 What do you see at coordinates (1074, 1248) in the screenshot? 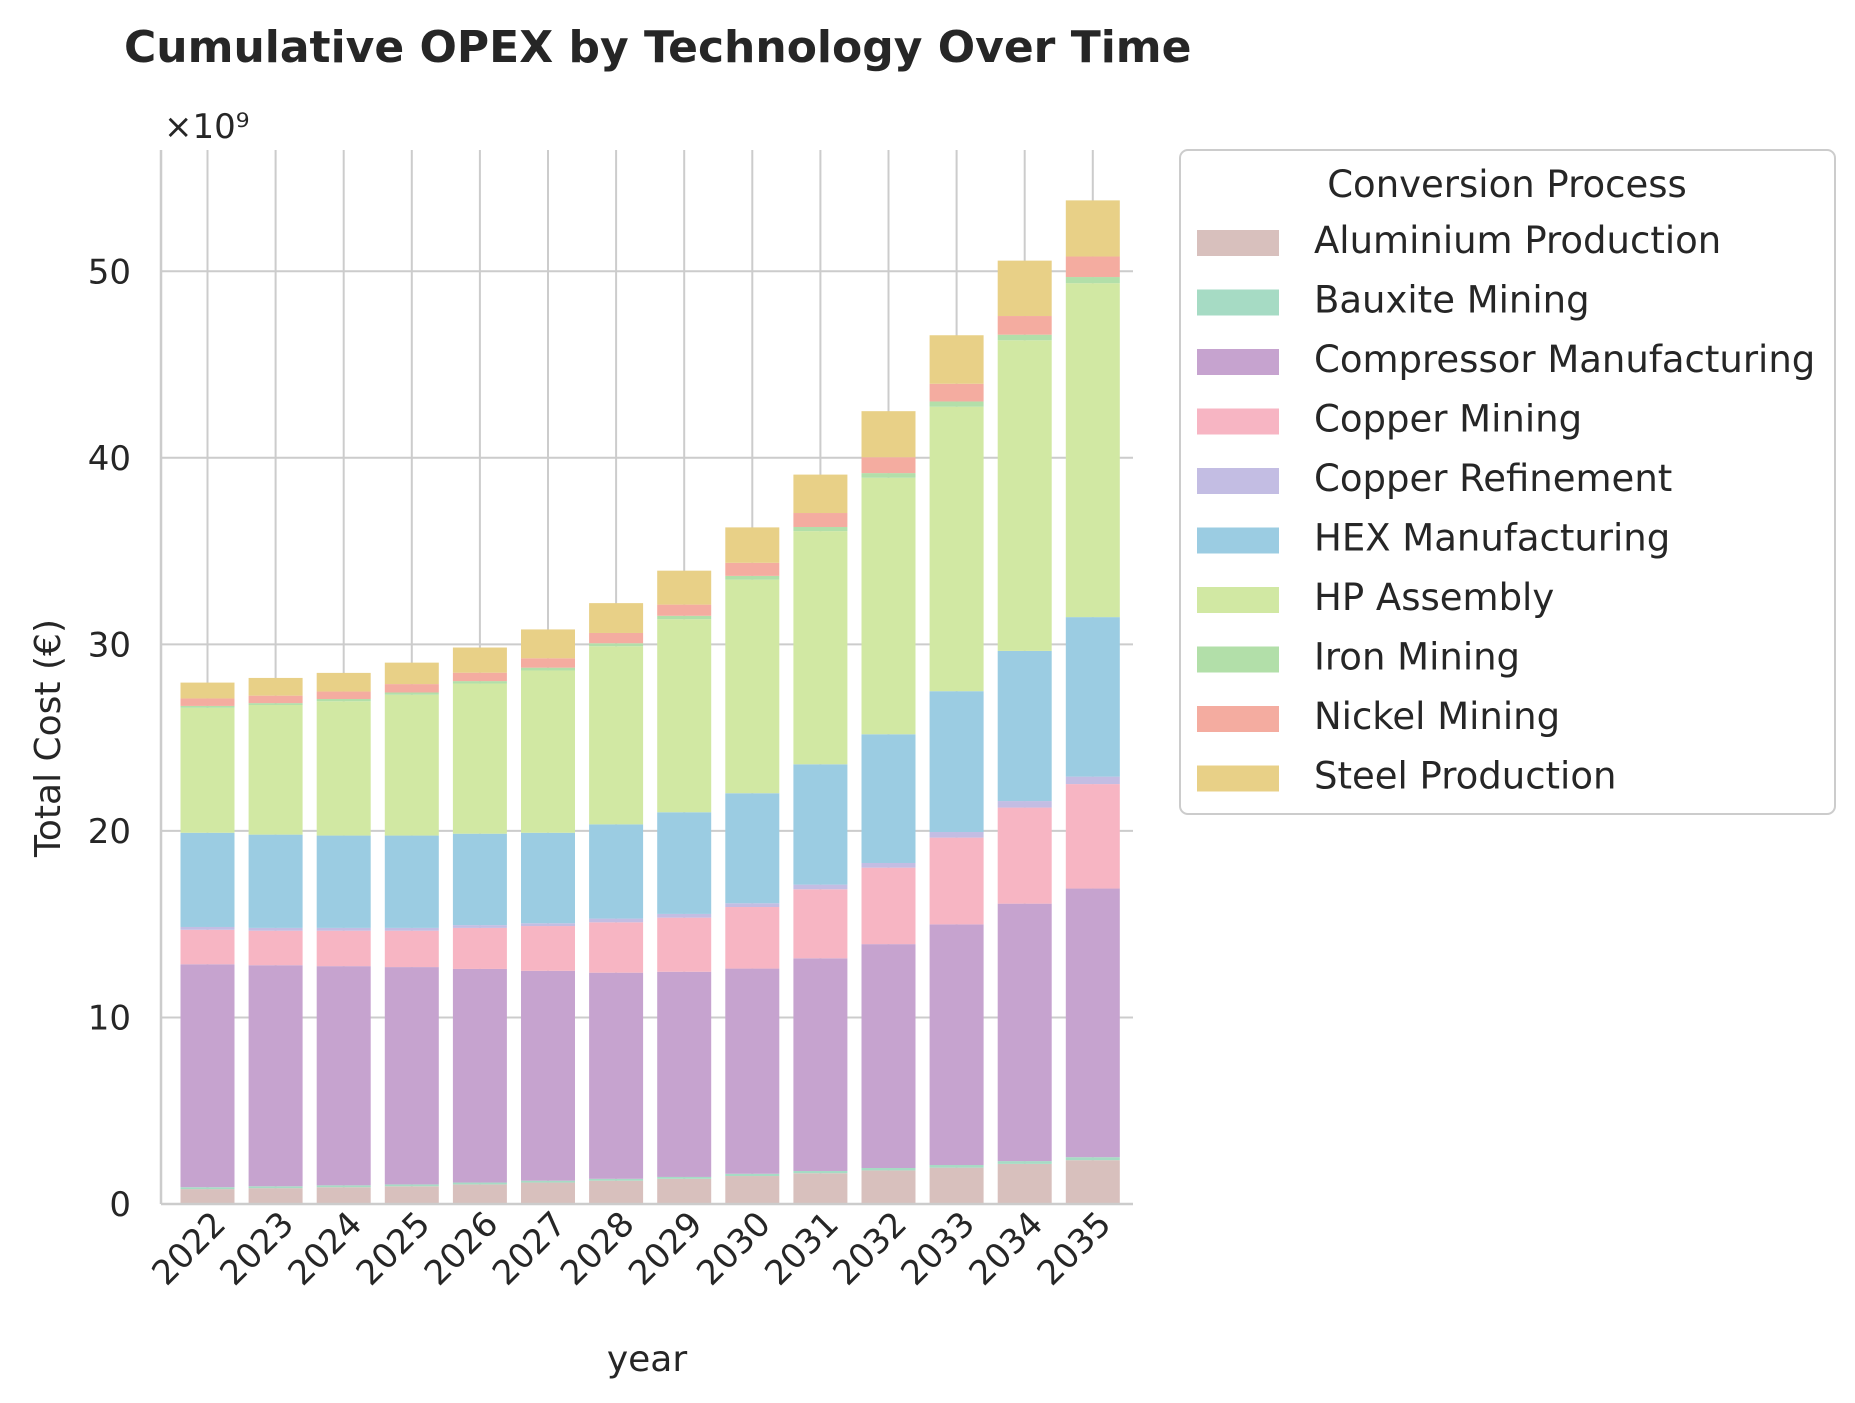
I see `x-tick-label: 2035` at bounding box center [1074, 1248].